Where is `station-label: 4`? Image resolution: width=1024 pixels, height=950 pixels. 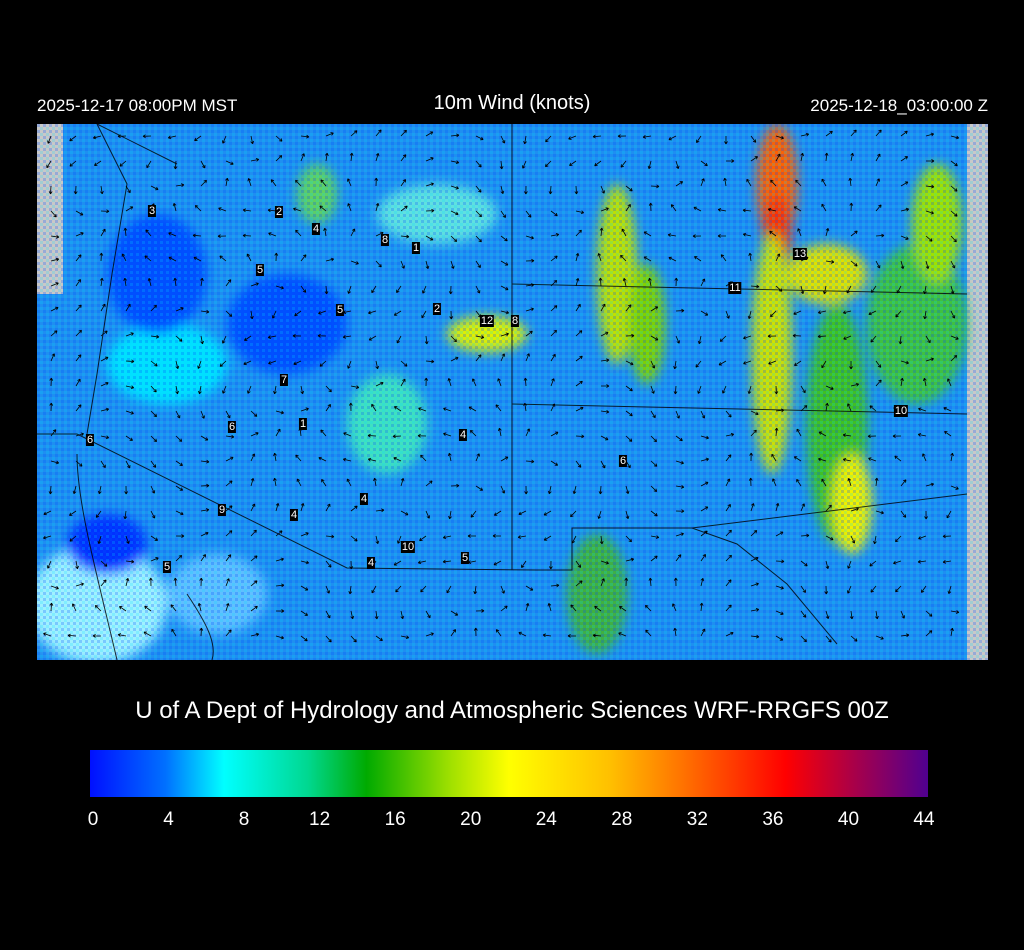
station-label: 4 is located at coordinates (463, 435).